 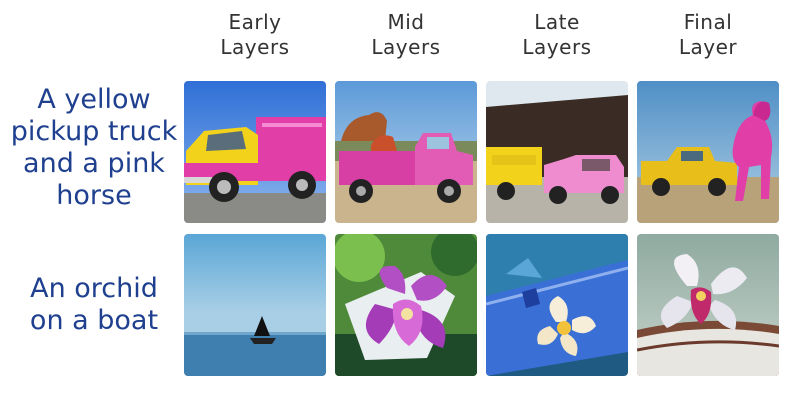 I want to click on image-orchid-mid-layers, so click(x=406, y=305).